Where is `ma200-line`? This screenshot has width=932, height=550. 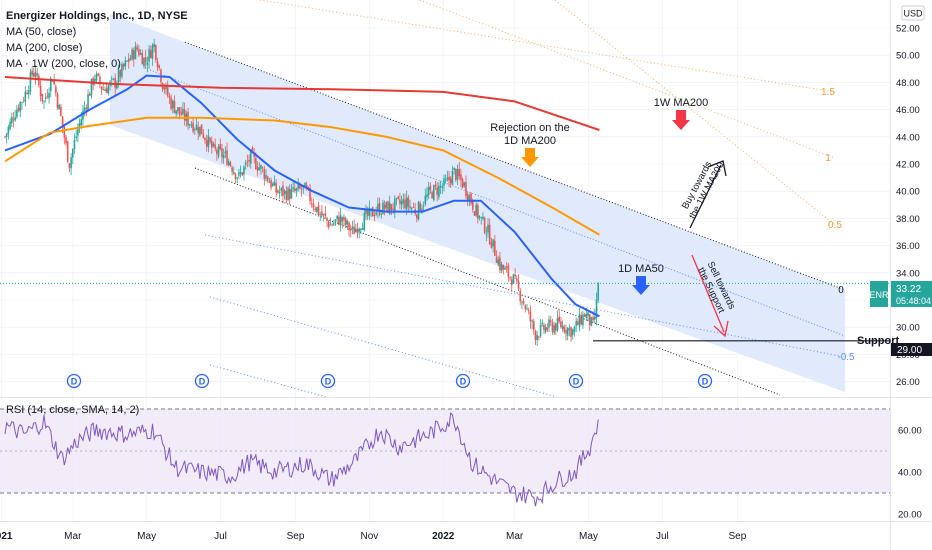
ma200-line is located at coordinates (302, 176).